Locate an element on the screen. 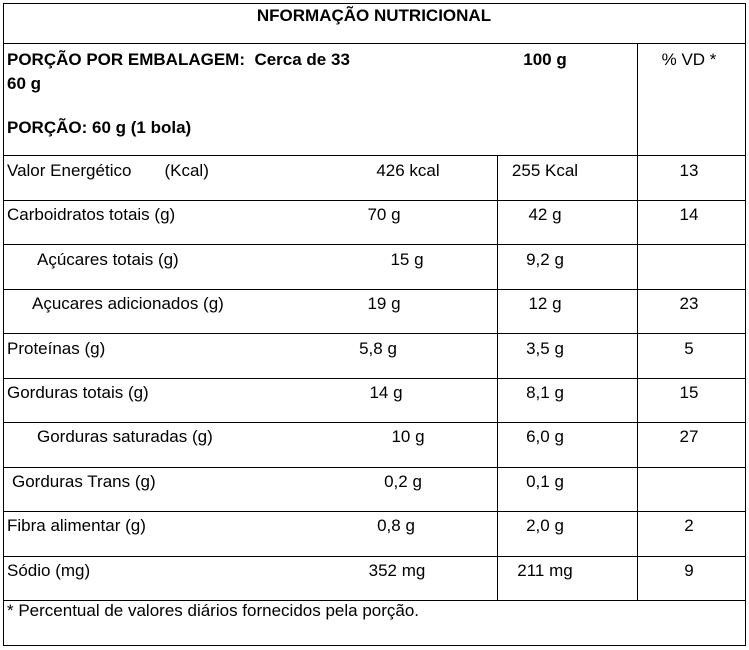 The height and width of the screenshot is (650, 749). daily-value: 9 is located at coordinates (689, 570).